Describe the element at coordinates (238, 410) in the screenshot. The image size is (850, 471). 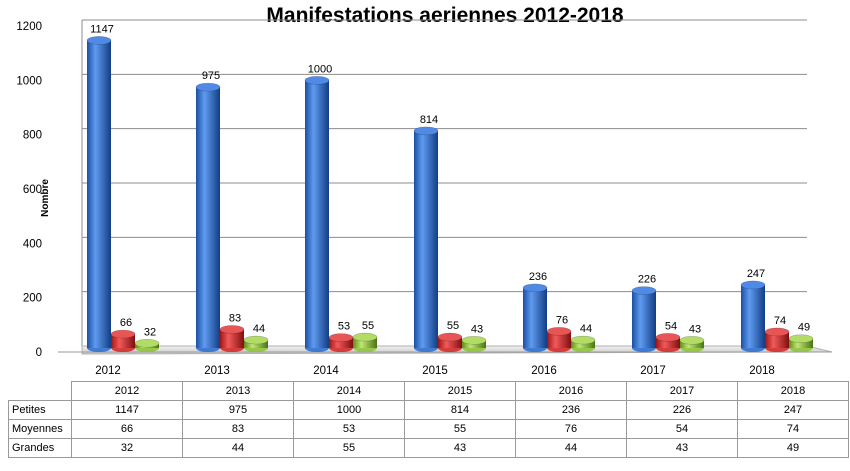
I see `table-cell: 975` at that location.